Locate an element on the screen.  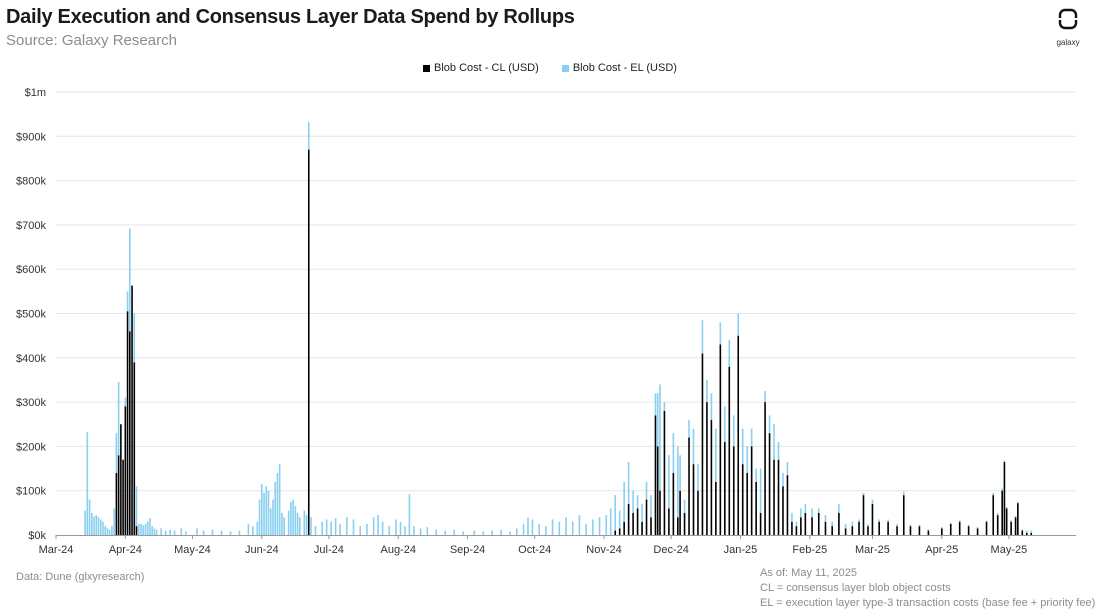
legend-swatch-cl is located at coordinates (427, 68).